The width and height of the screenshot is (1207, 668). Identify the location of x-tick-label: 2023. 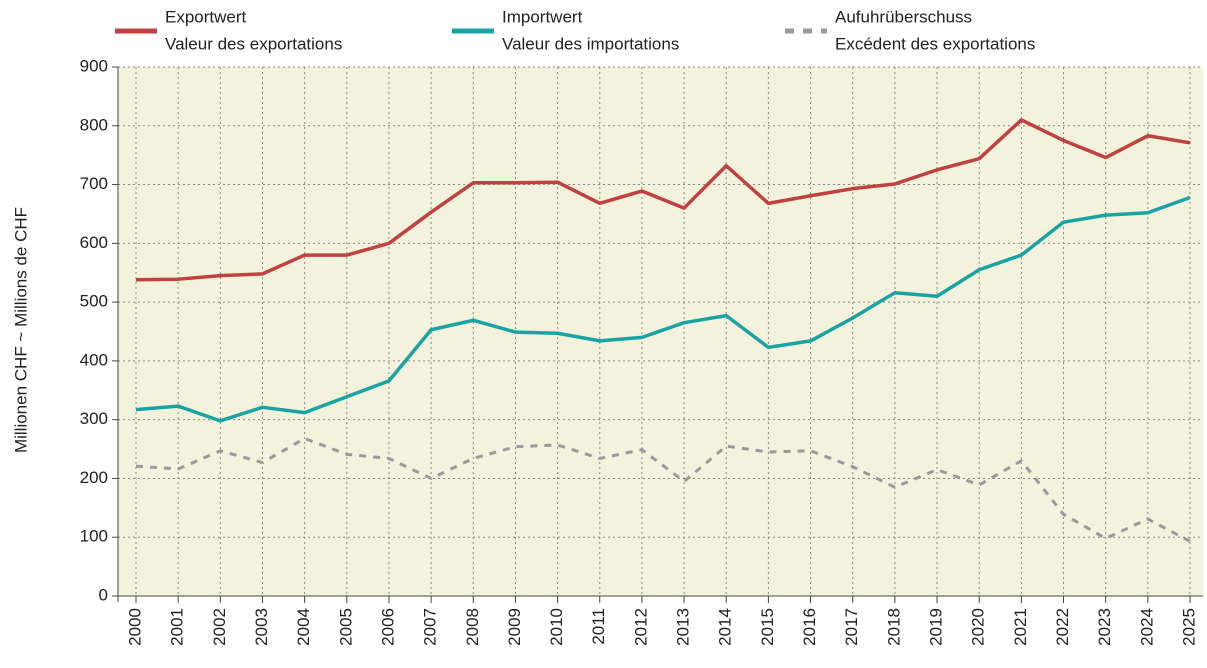
(1104, 627).